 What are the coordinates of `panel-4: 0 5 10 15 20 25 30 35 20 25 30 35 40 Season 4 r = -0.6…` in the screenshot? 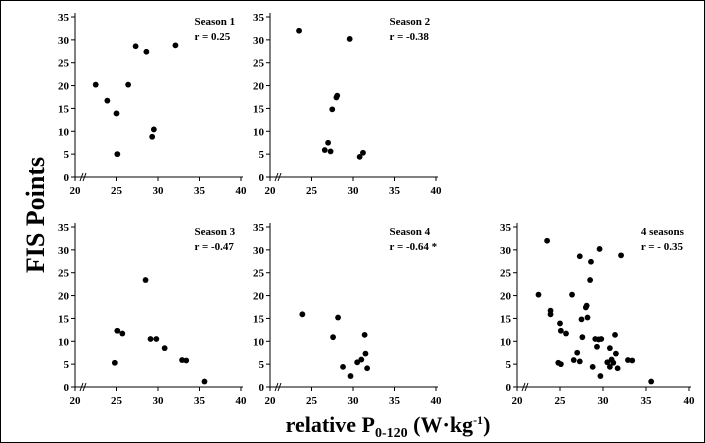 It's located at (347, 314).